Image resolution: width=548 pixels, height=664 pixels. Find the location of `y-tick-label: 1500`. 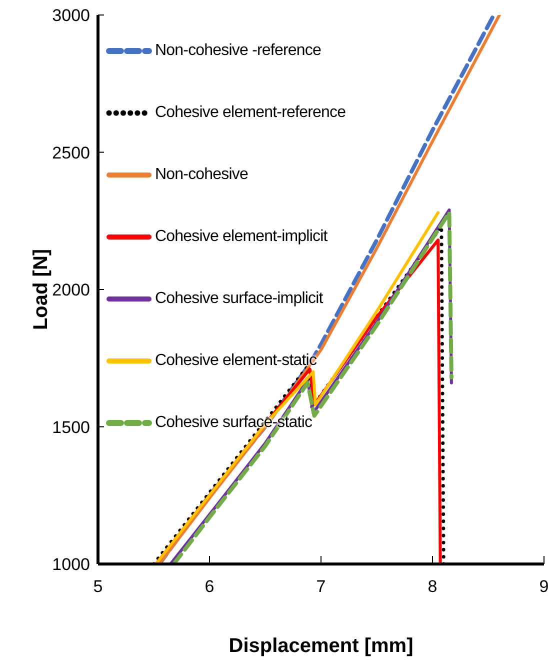

y-tick-label: 1500 is located at coordinates (71, 427).